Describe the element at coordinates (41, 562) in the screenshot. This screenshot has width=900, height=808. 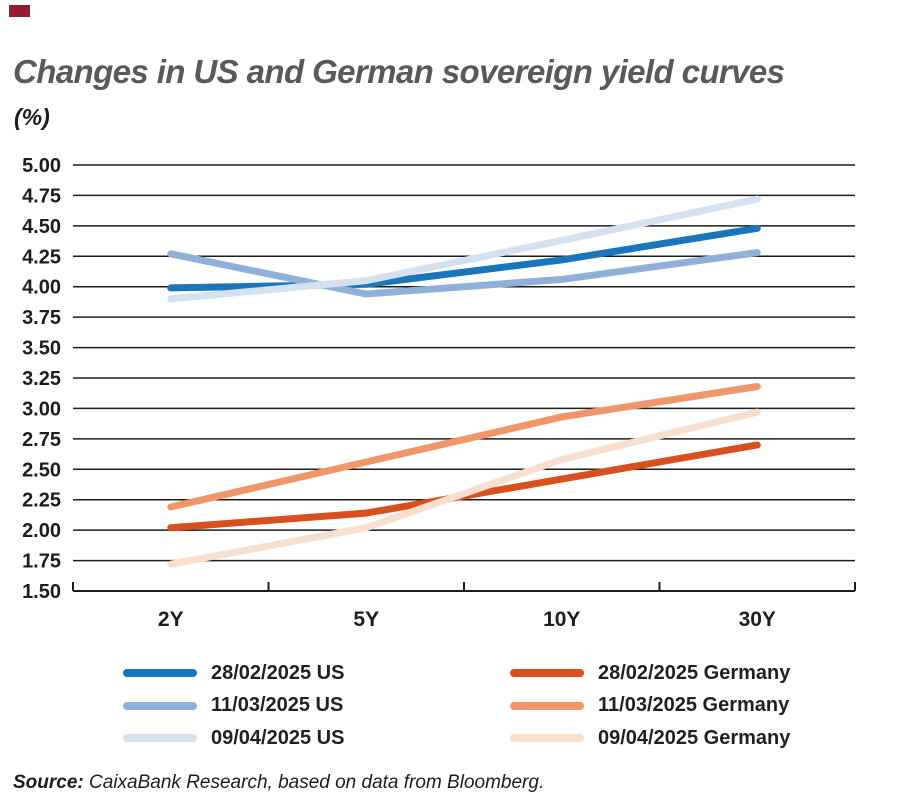
I see `y-axis-tick-label: 1.75` at that location.